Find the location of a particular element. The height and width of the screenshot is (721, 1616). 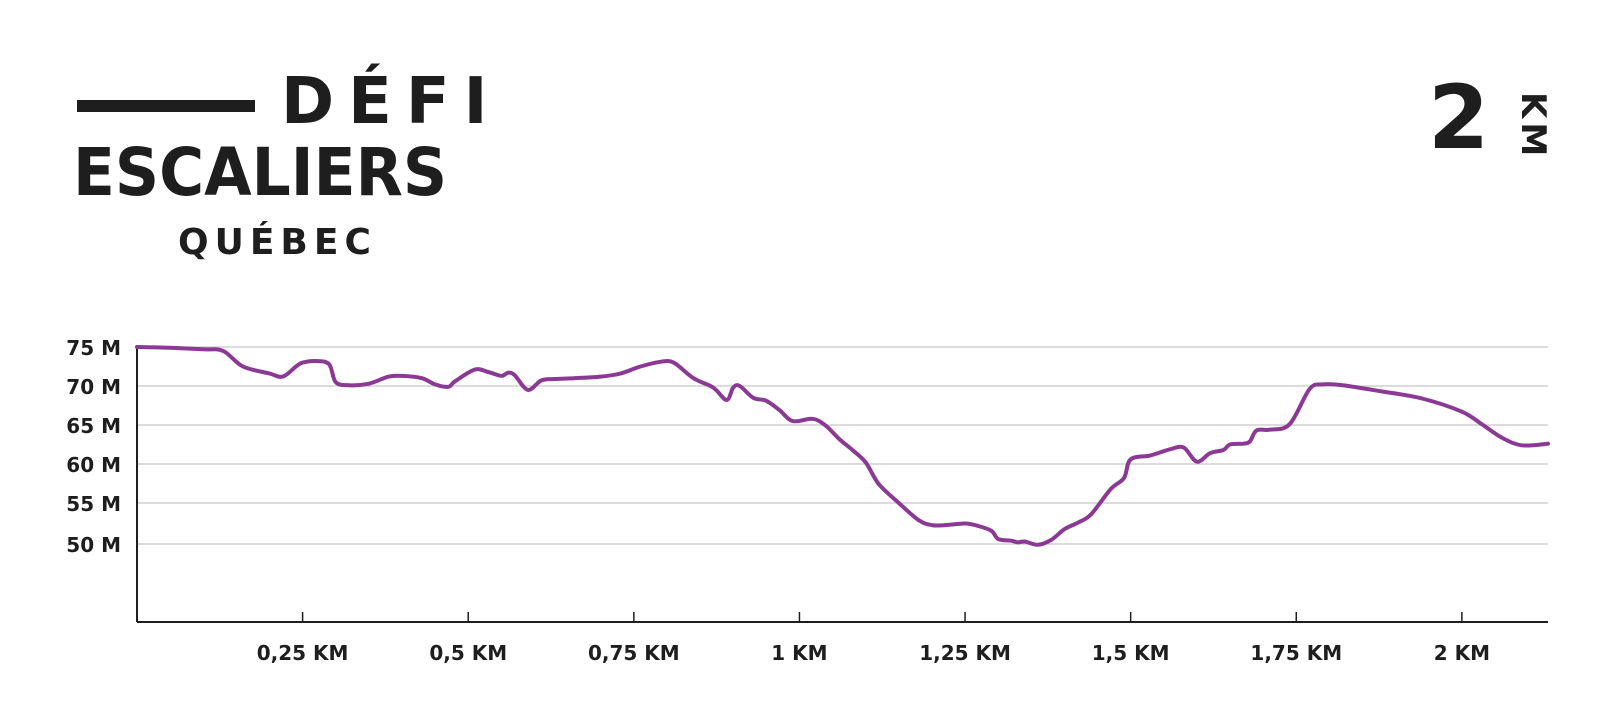

x-tick-label: 1,75 KM is located at coordinates (1296, 653).